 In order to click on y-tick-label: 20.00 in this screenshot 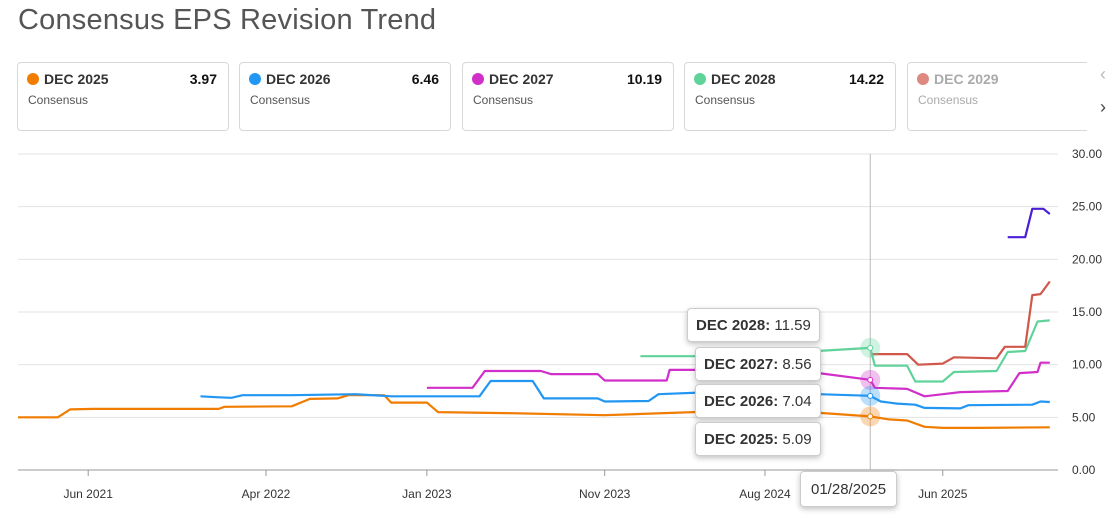, I will do `click(1087, 259)`.